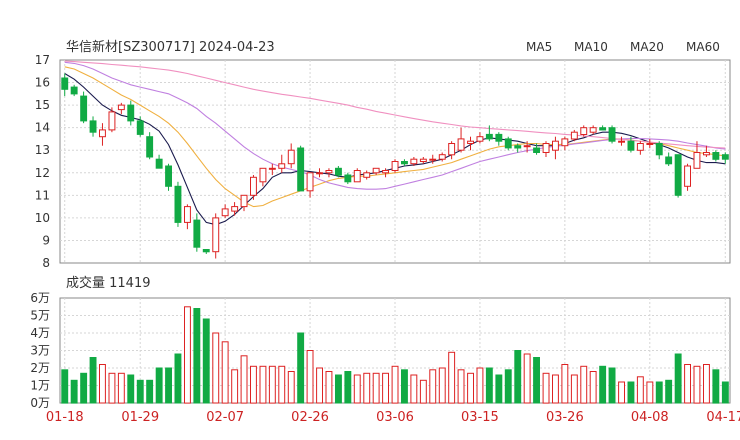  Describe the element at coordinates (40, 368) in the screenshot. I see `volume-tick-label: 2万` at that location.